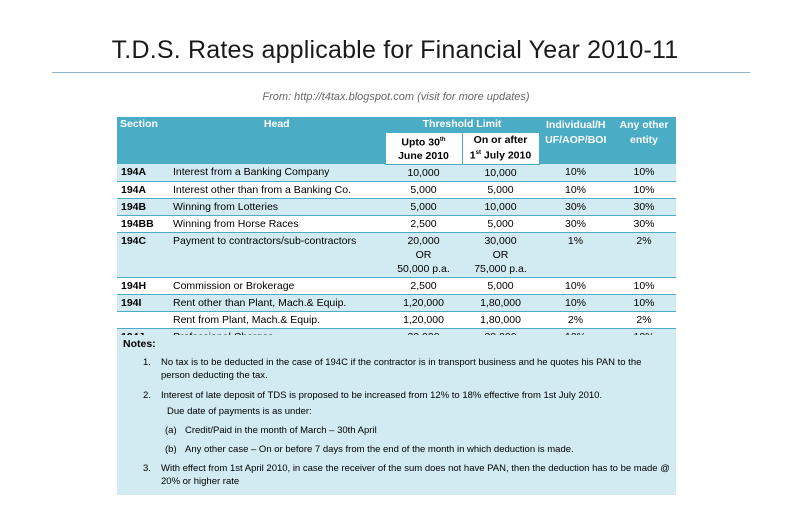  What do you see at coordinates (277, 255) in the screenshot?
I see `cell-head: Payment to contractors/sub-contractors` at bounding box center [277, 255].